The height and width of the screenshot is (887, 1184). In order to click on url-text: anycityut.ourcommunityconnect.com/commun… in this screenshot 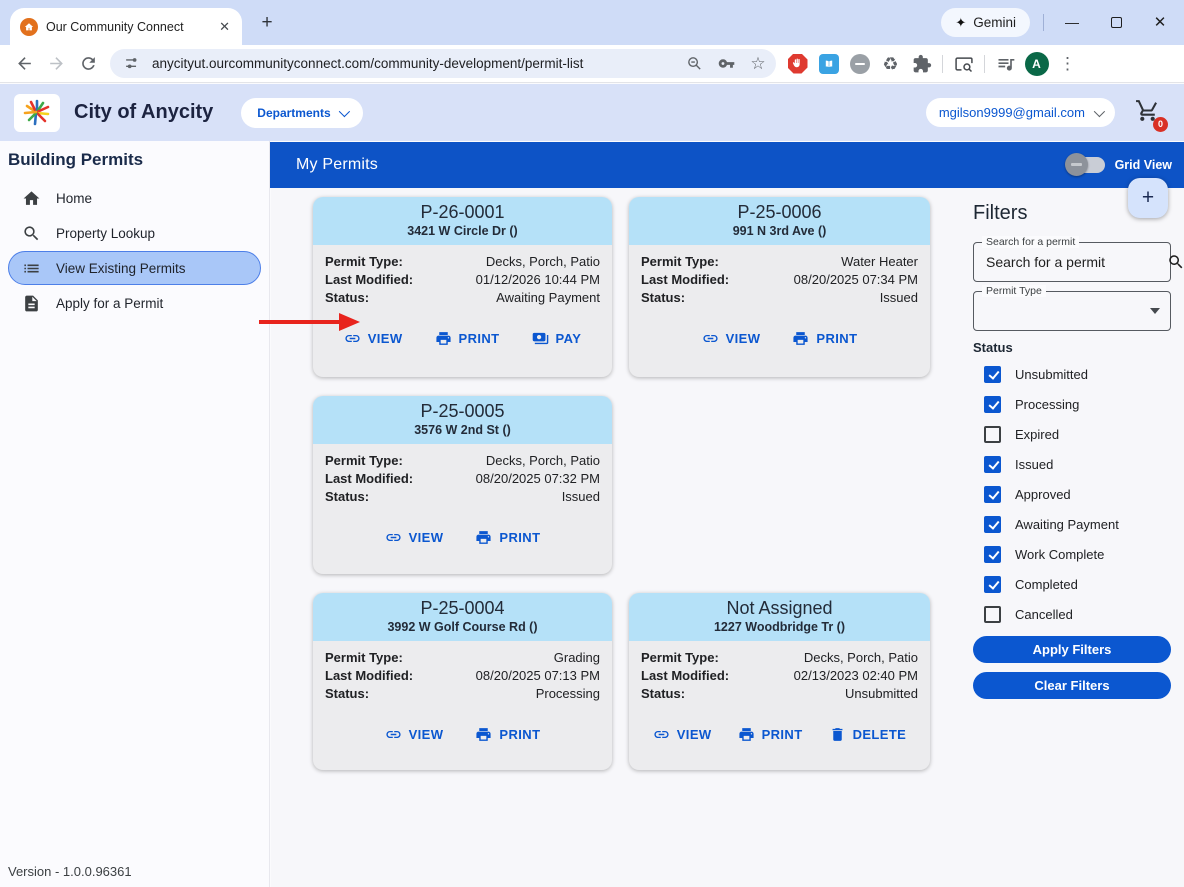, I will do `click(368, 63)`.